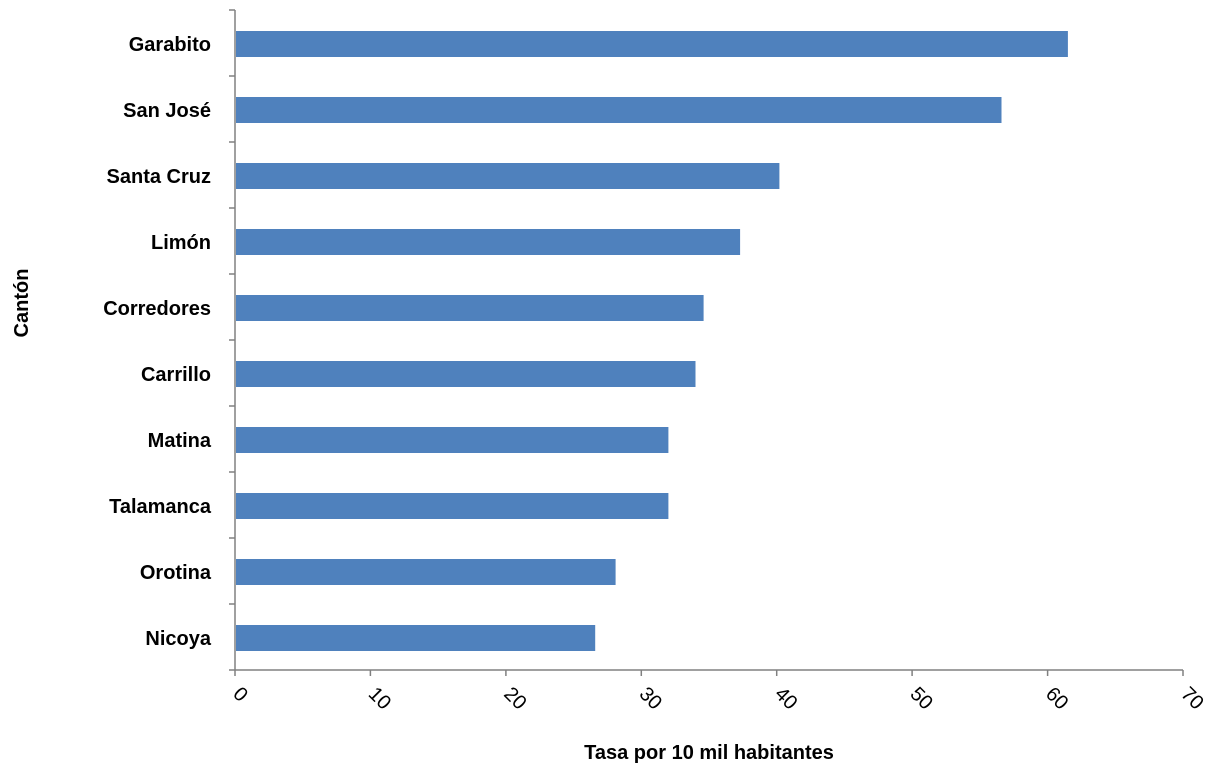  What do you see at coordinates (176, 573) in the screenshot?
I see `category-label-8: Orotina` at bounding box center [176, 573].